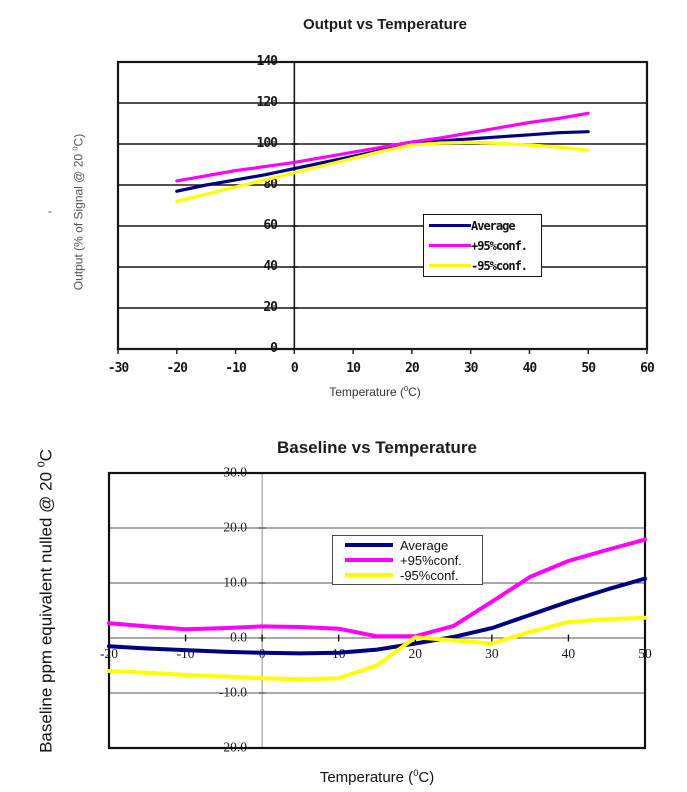  What do you see at coordinates (647, 368) in the screenshot?
I see `x-tick-label: 60` at bounding box center [647, 368].